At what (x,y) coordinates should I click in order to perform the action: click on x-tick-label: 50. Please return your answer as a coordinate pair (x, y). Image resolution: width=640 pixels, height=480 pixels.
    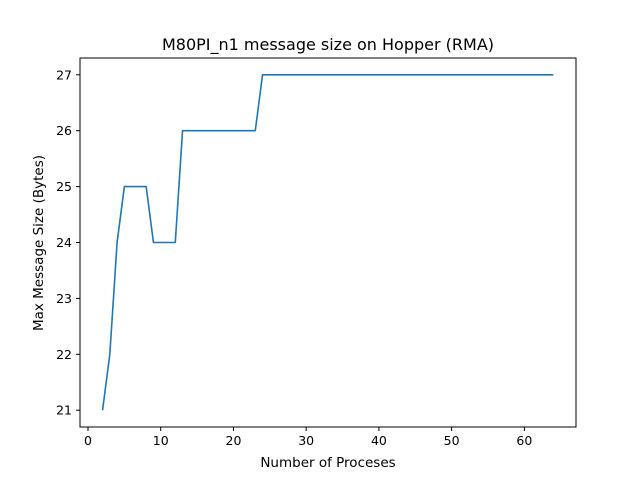
    Looking at the image, I should click on (452, 440).